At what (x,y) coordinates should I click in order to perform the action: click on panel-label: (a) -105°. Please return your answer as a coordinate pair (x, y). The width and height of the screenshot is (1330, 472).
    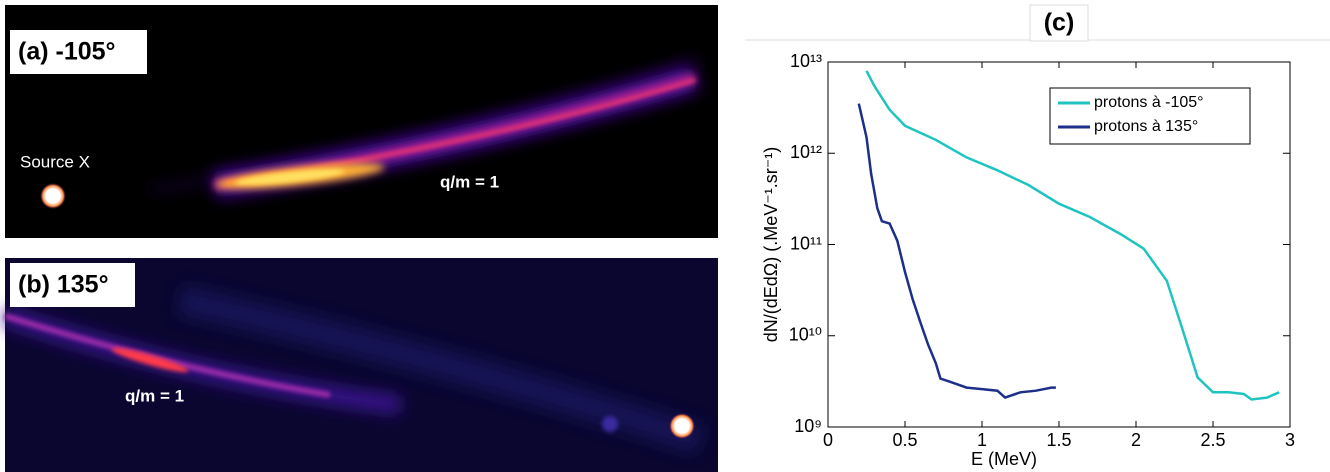
    Looking at the image, I should click on (67, 52).